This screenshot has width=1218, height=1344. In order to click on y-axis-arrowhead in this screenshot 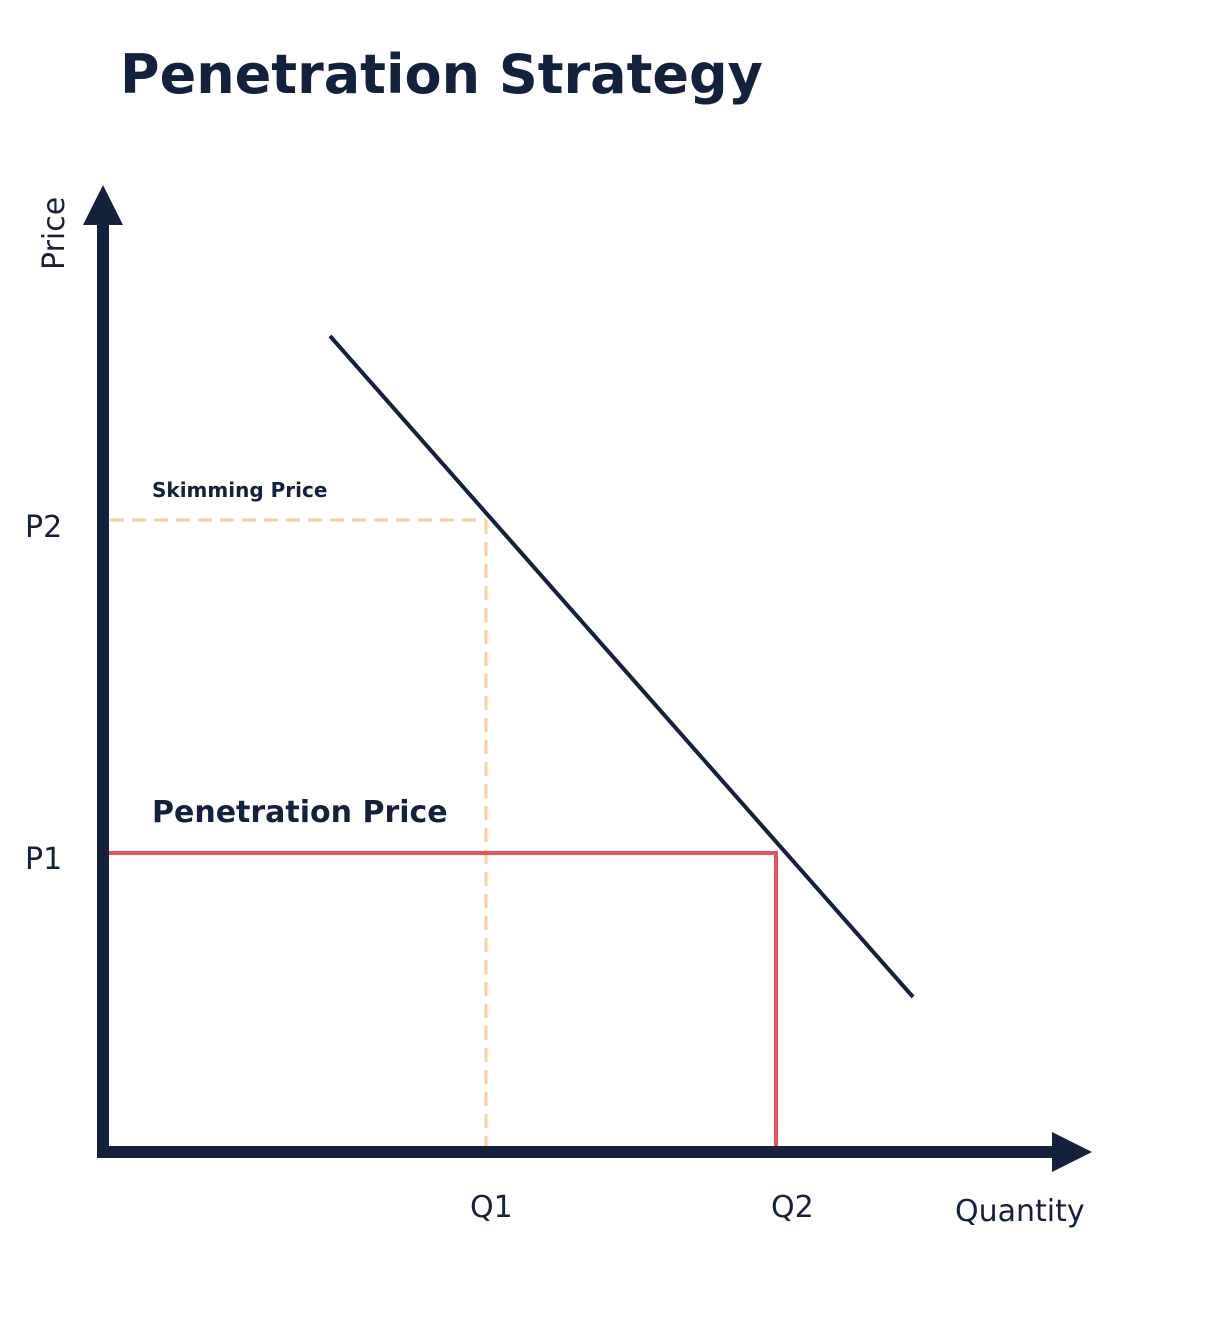, I will do `click(103, 205)`.